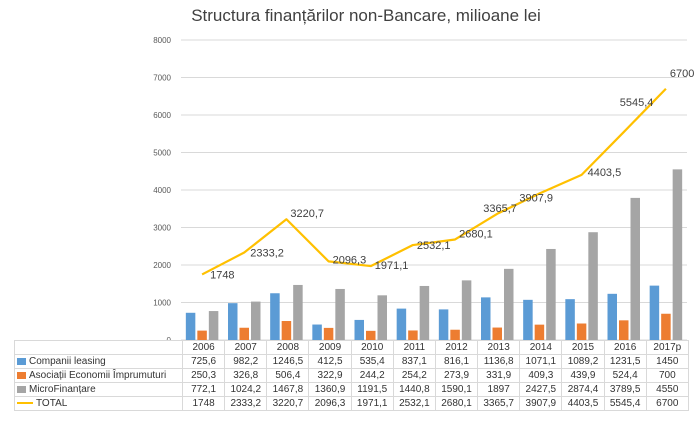 The width and height of the screenshot is (700, 425). I want to click on total-data-label: 2680,1, so click(476, 234).